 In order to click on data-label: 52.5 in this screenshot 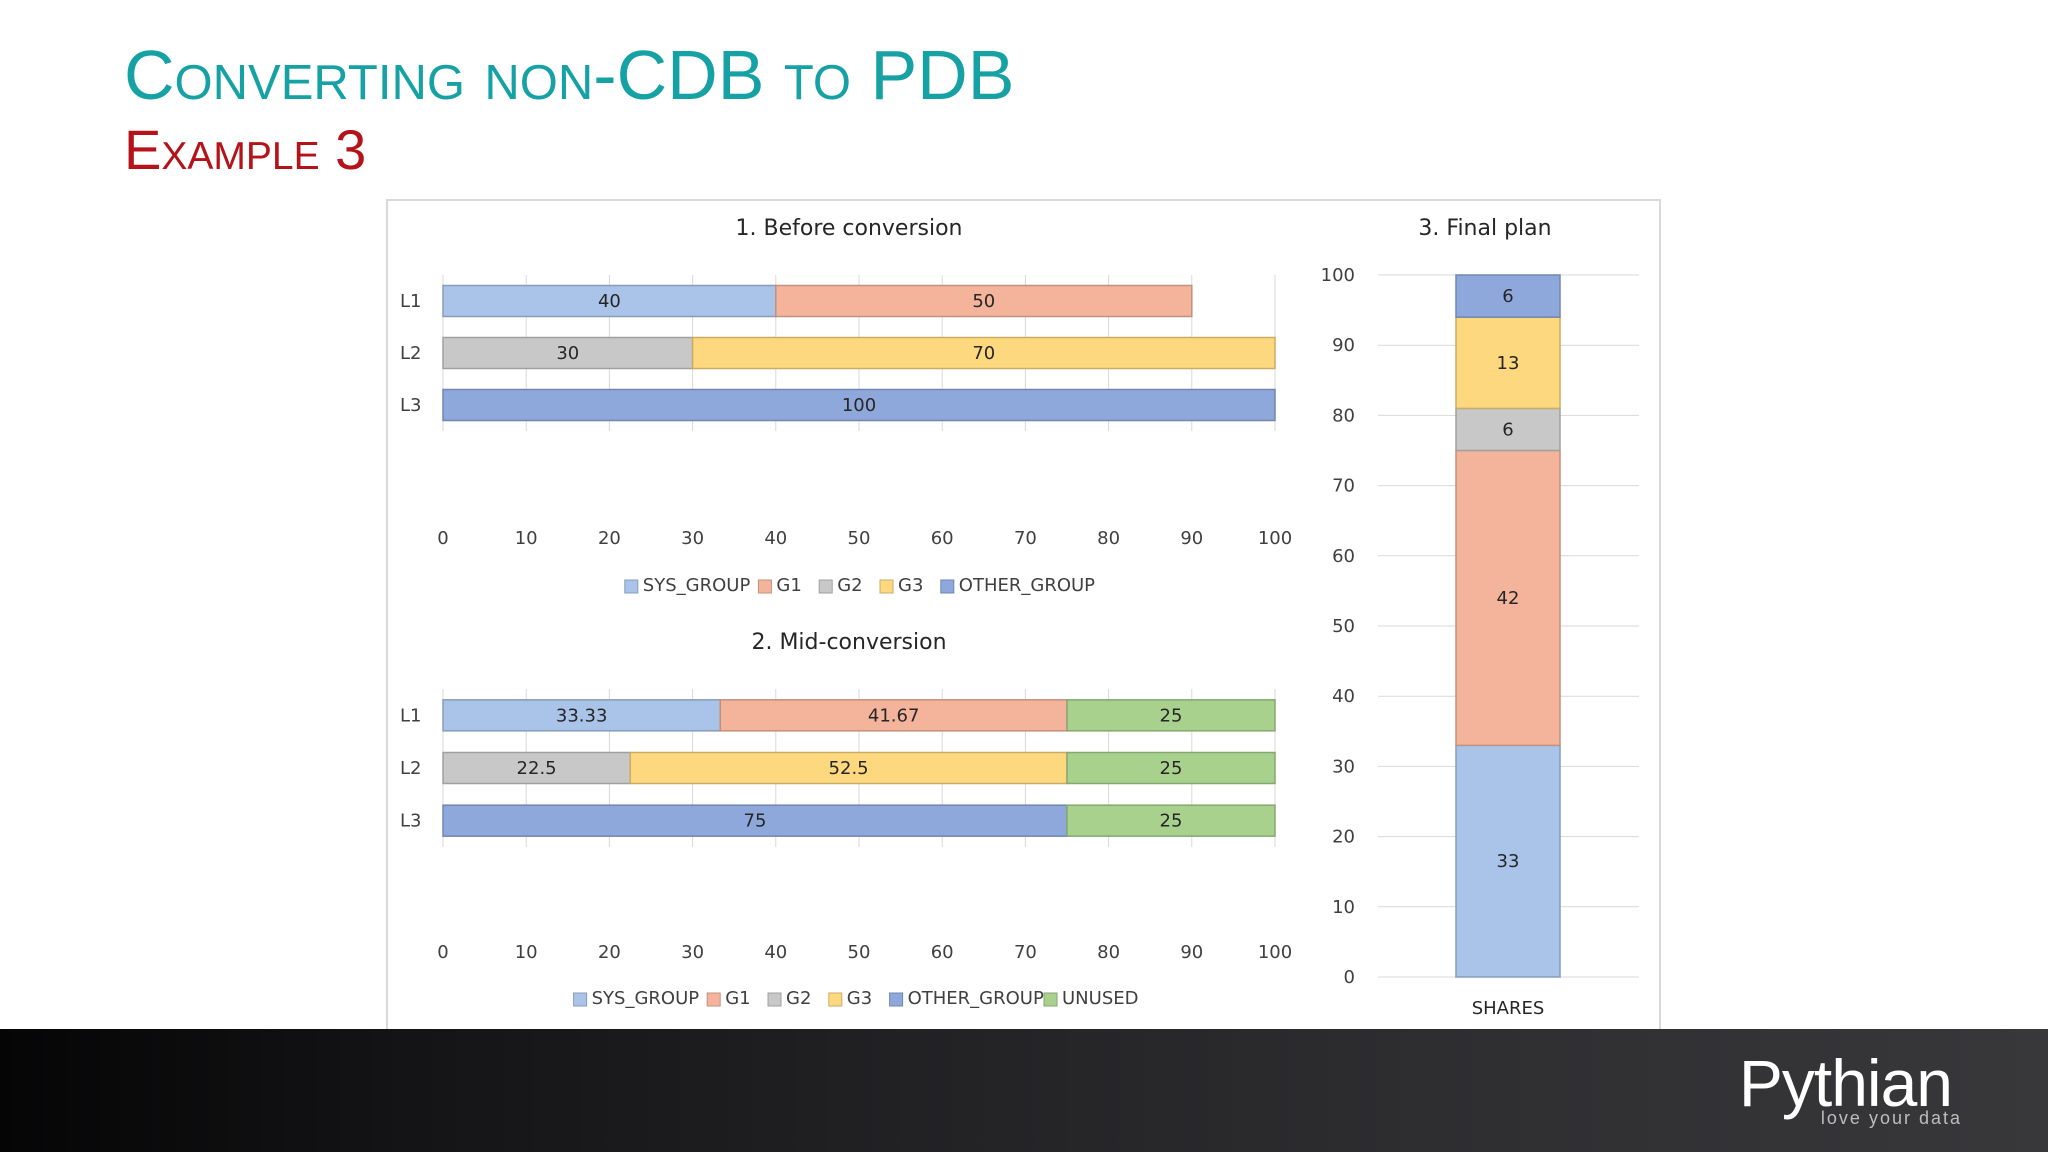, I will do `click(849, 768)`.